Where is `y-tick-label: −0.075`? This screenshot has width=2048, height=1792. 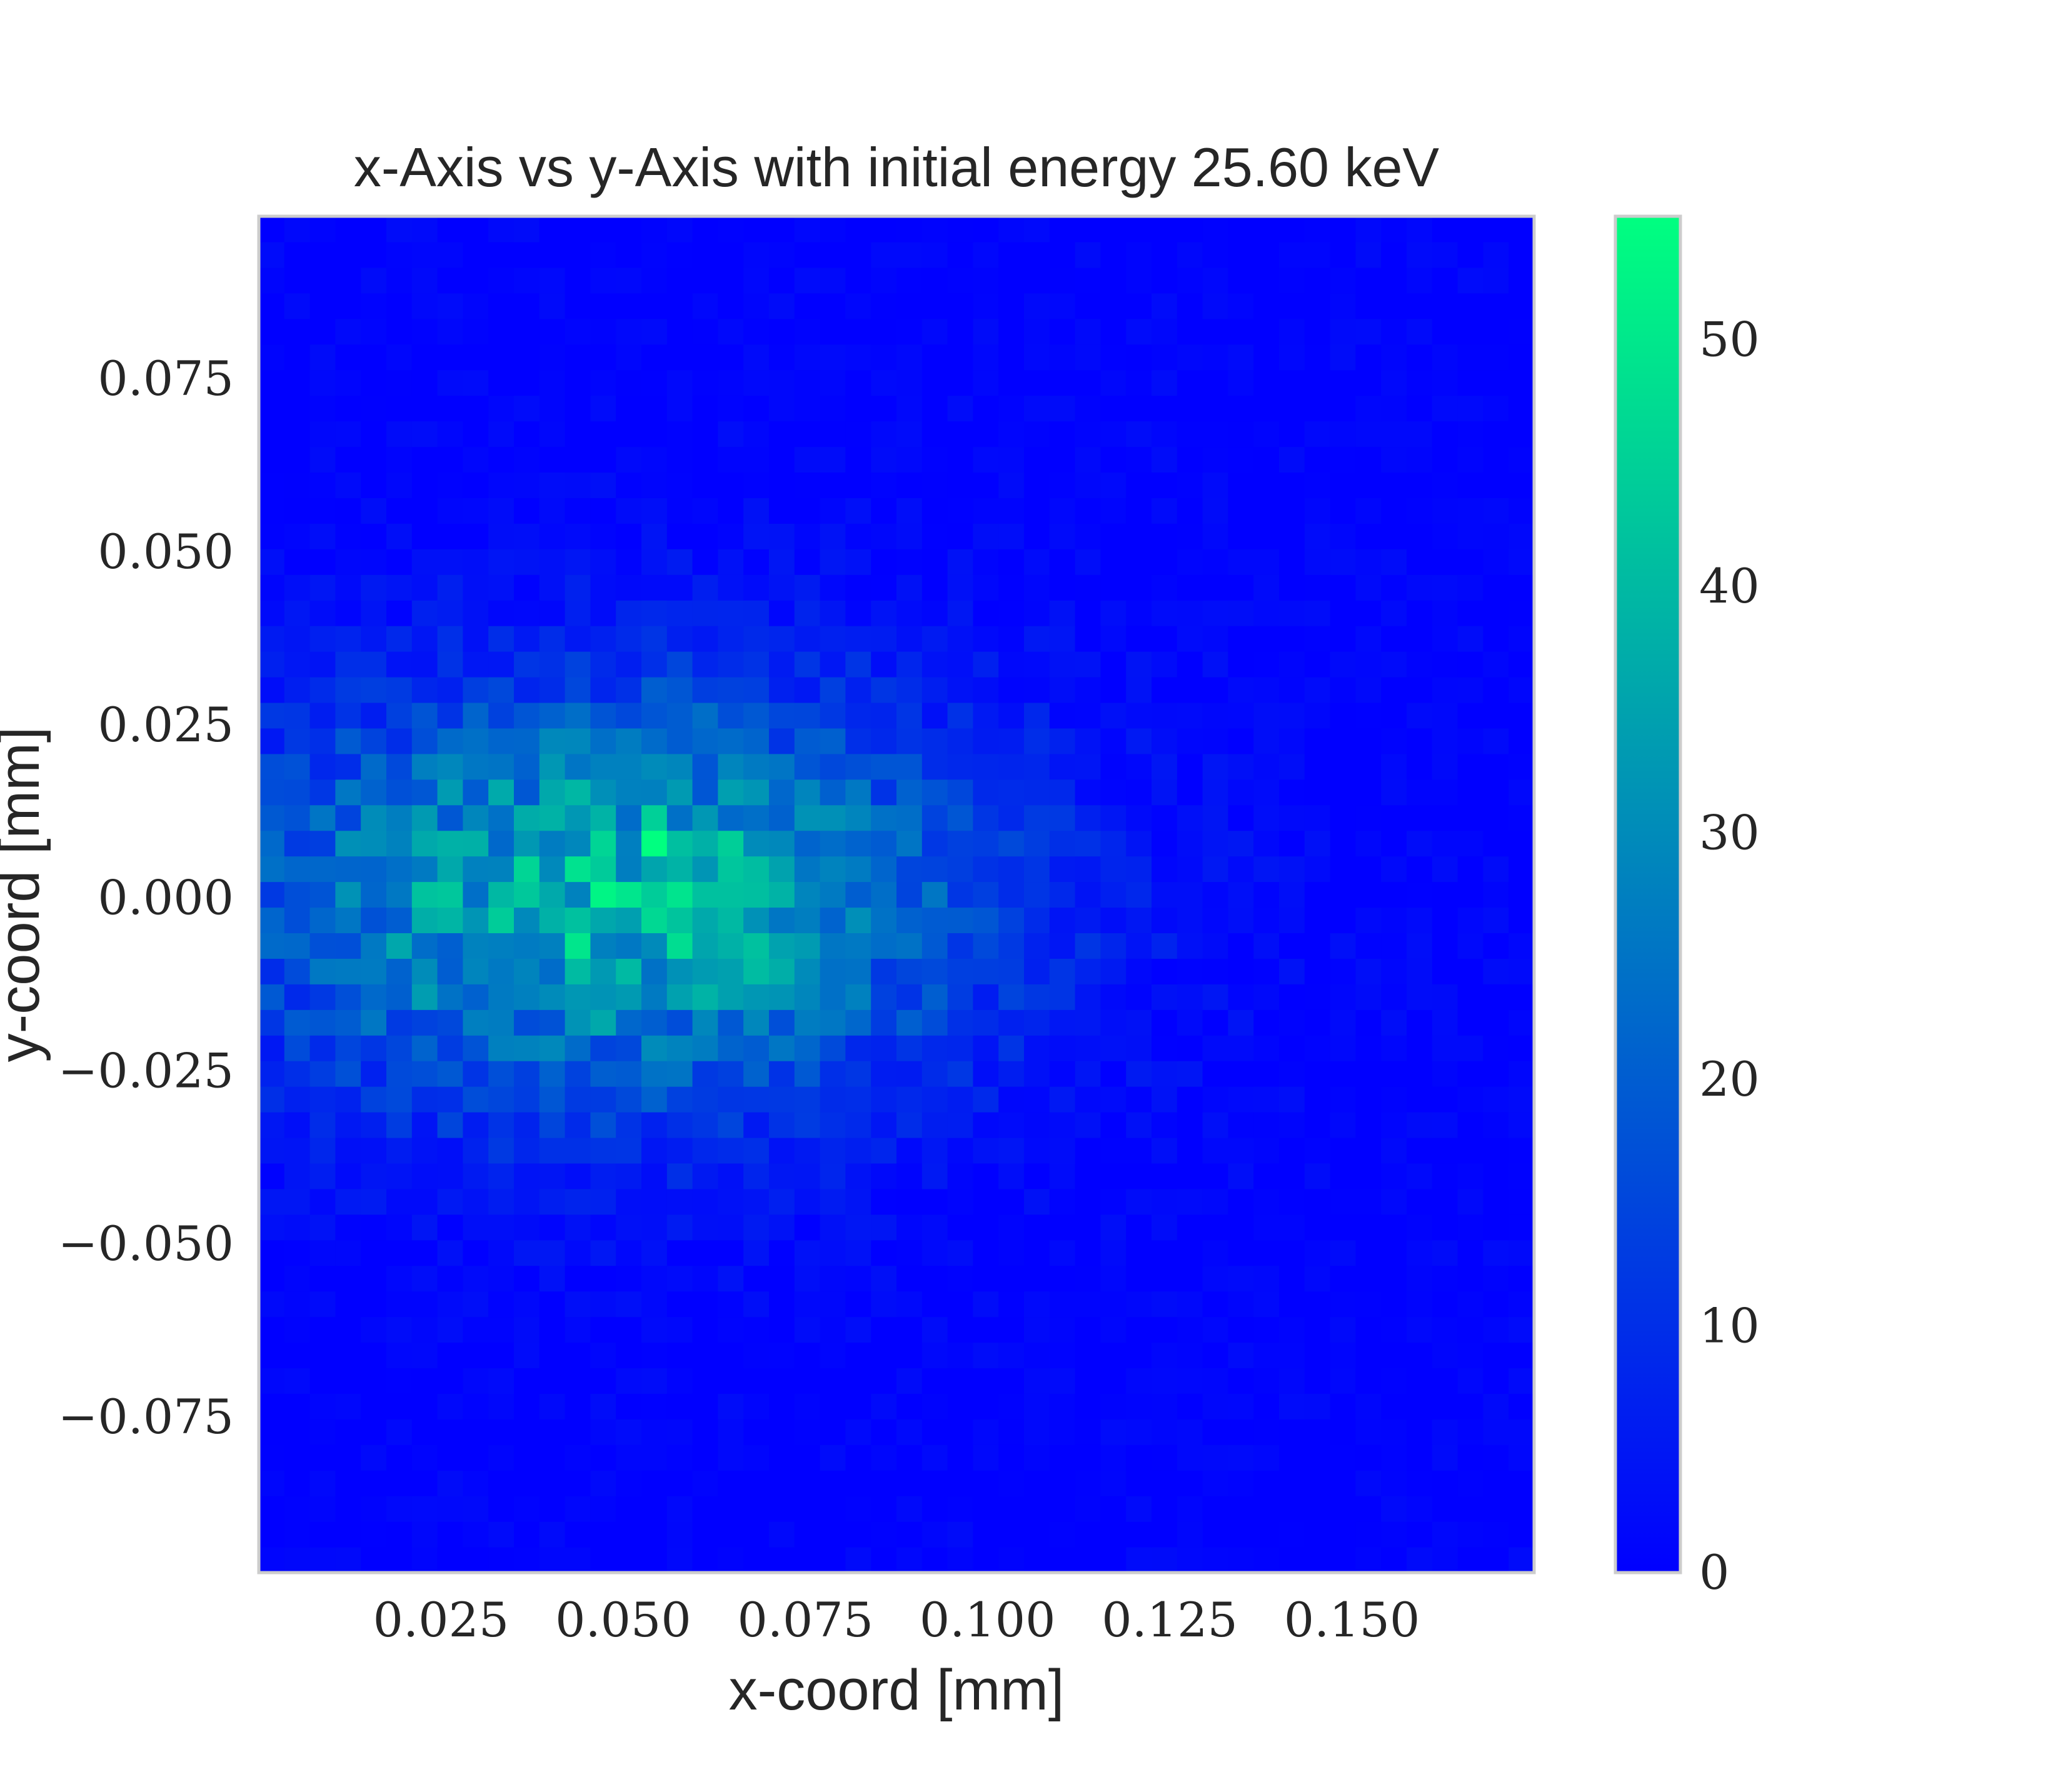 y-tick-label: −0.075 is located at coordinates (146, 1416).